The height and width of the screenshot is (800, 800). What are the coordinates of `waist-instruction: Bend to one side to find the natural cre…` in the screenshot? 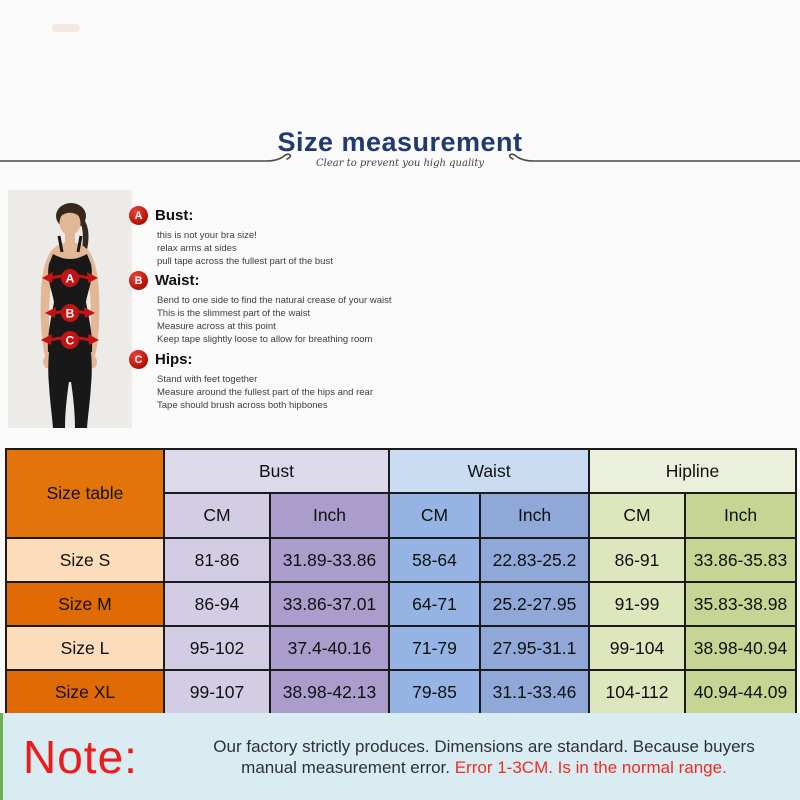 It's located at (274, 300).